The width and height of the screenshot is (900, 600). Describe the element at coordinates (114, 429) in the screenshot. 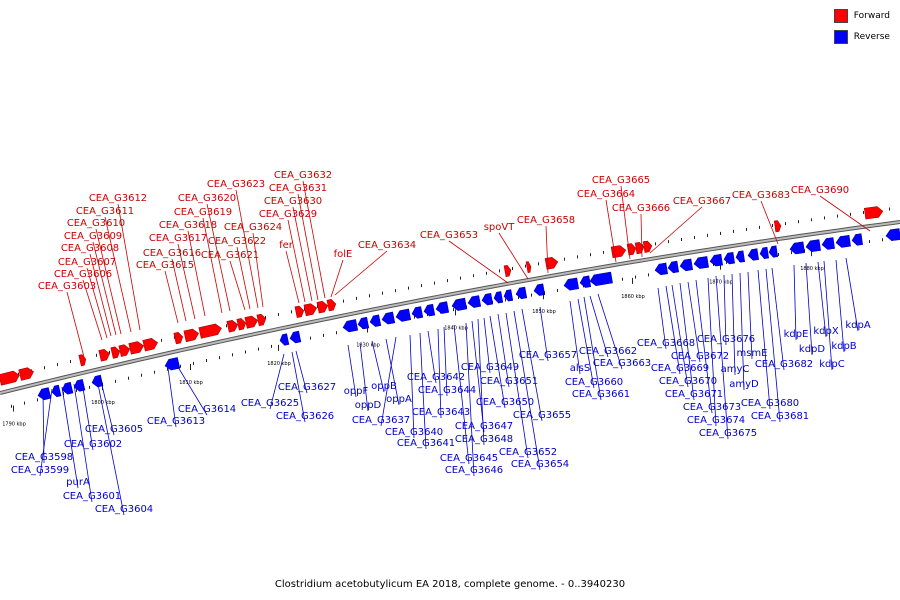

I see `gene-label: CEA_G3605` at that location.